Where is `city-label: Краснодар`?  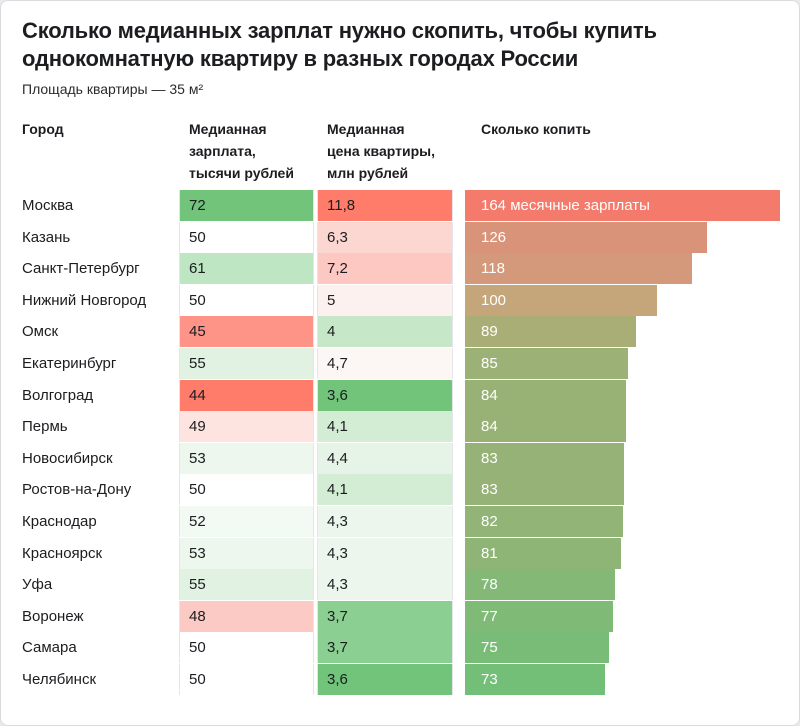 city-label: Краснодар is located at coordinates (59, 521).